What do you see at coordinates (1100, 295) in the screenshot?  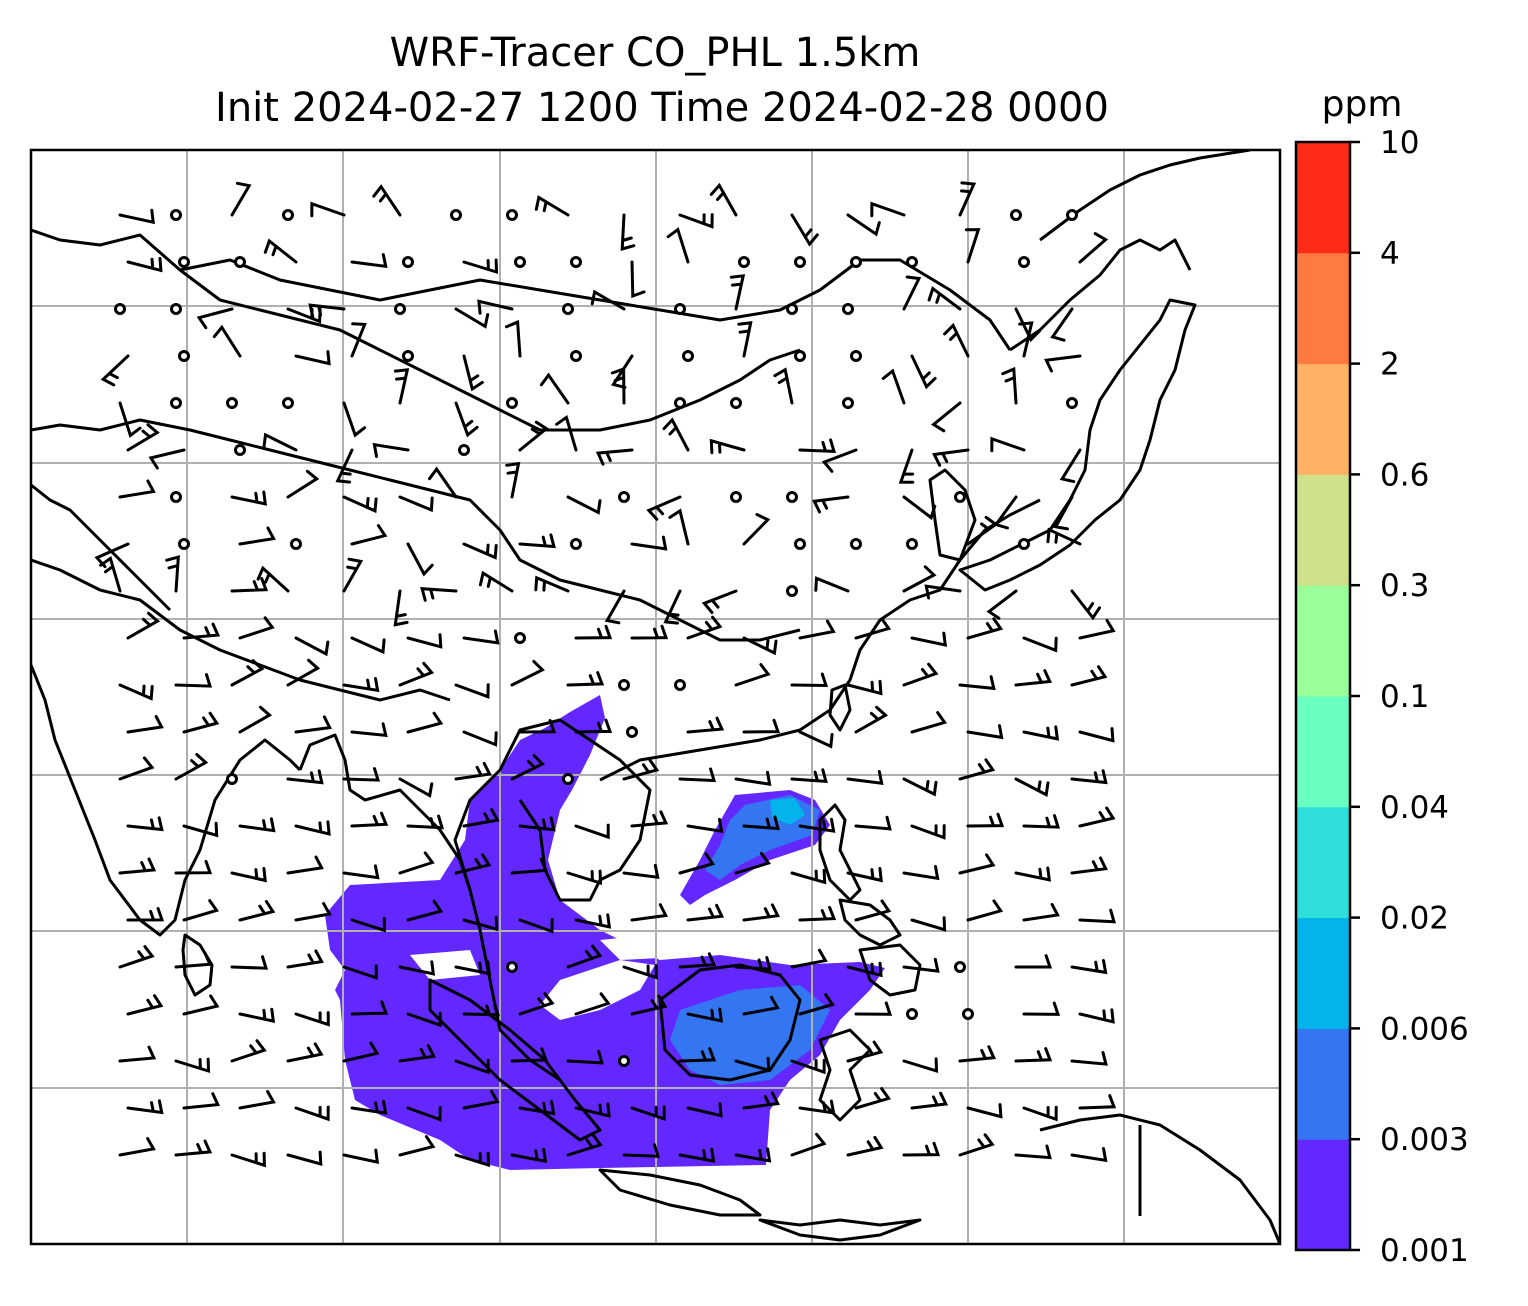 I see `coastline-russia-east` at bounding box center [1100, 295].